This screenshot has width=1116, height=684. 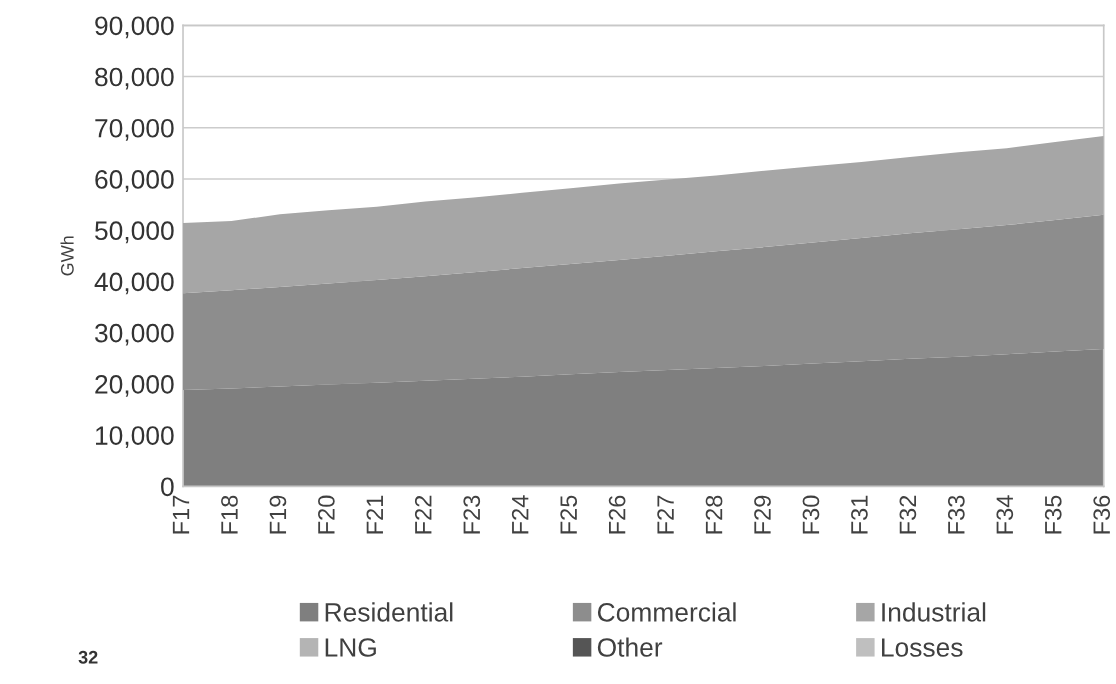 I want to click on legend-label: LNG, so click(x=350, y=647).